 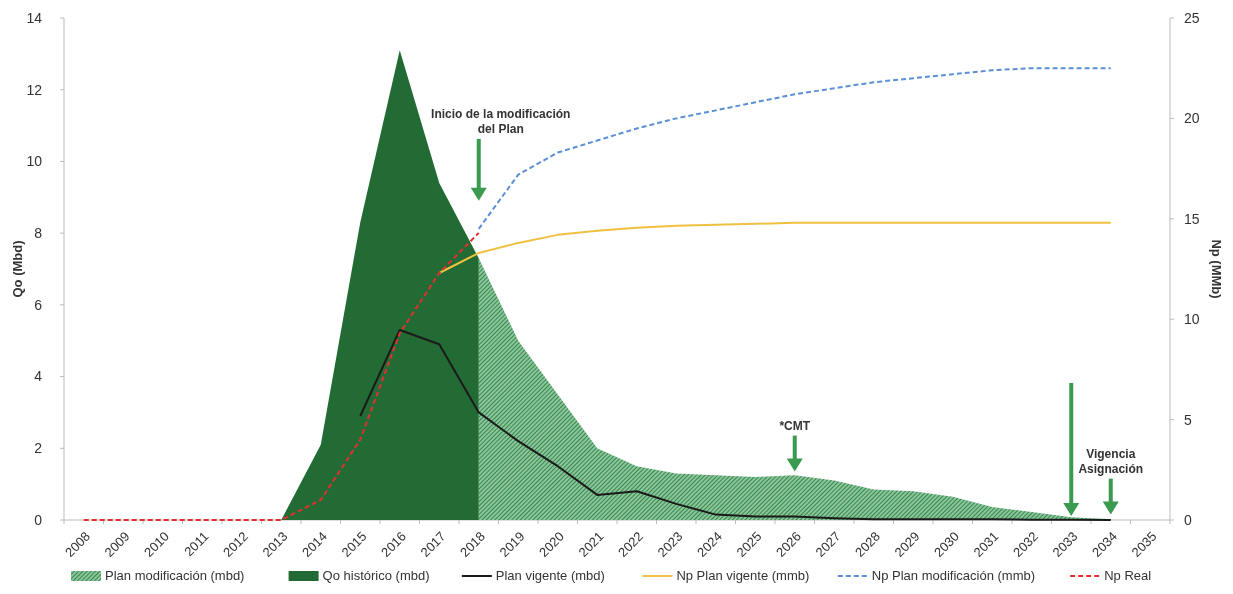 I want to click on y-tick-label: 2, so click(x=38, y=448).